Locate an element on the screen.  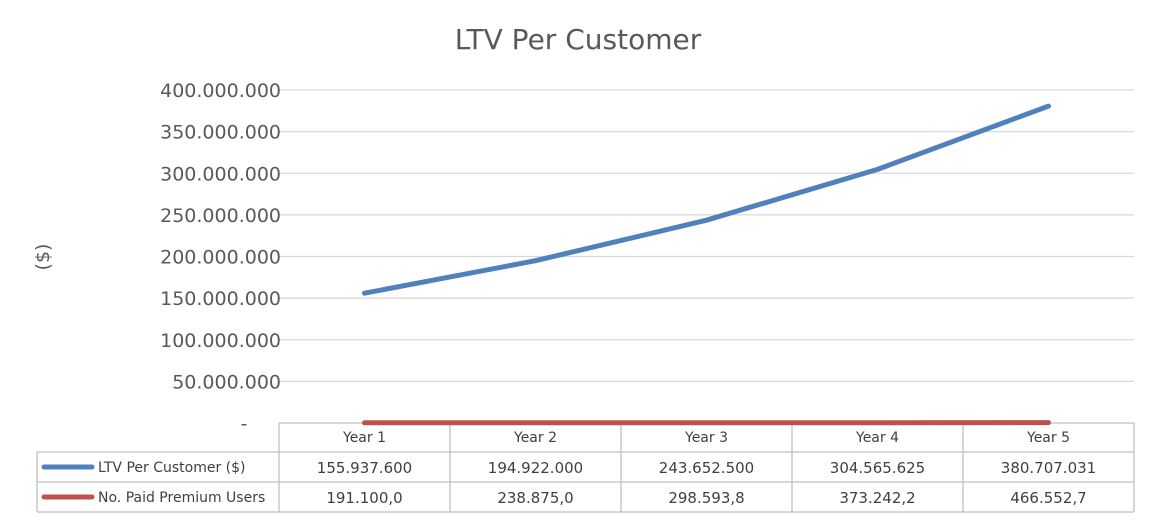
y-tick-label: 100.000.000 is located at coordinates (220, 341).